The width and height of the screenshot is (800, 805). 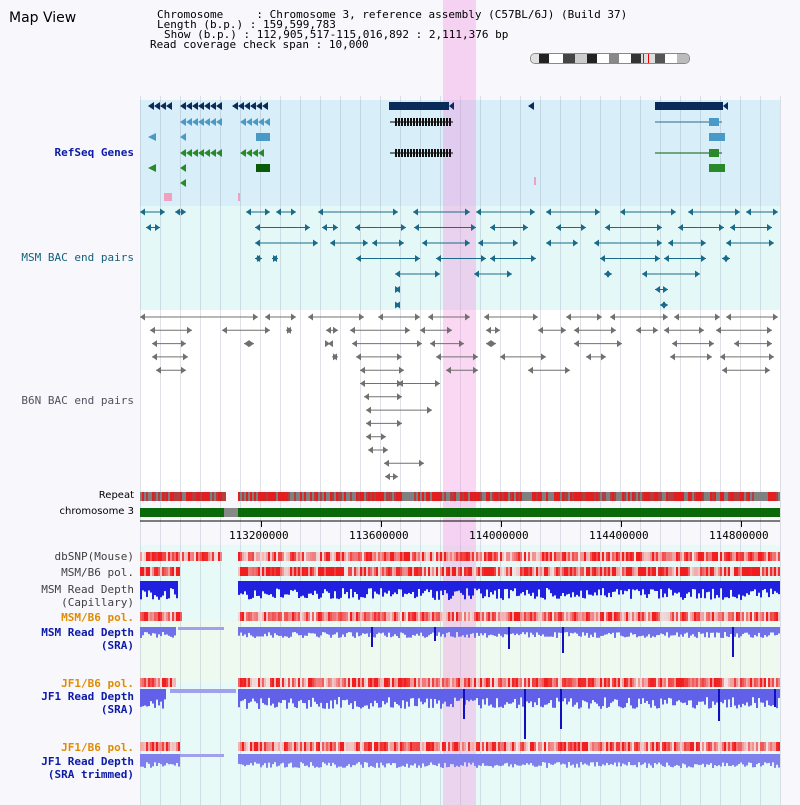 What do you see at coordinates (94, 152) in the screenshot?
I see `track-label-refseq: RefSeq Genes` at bounding box center [94, 152].